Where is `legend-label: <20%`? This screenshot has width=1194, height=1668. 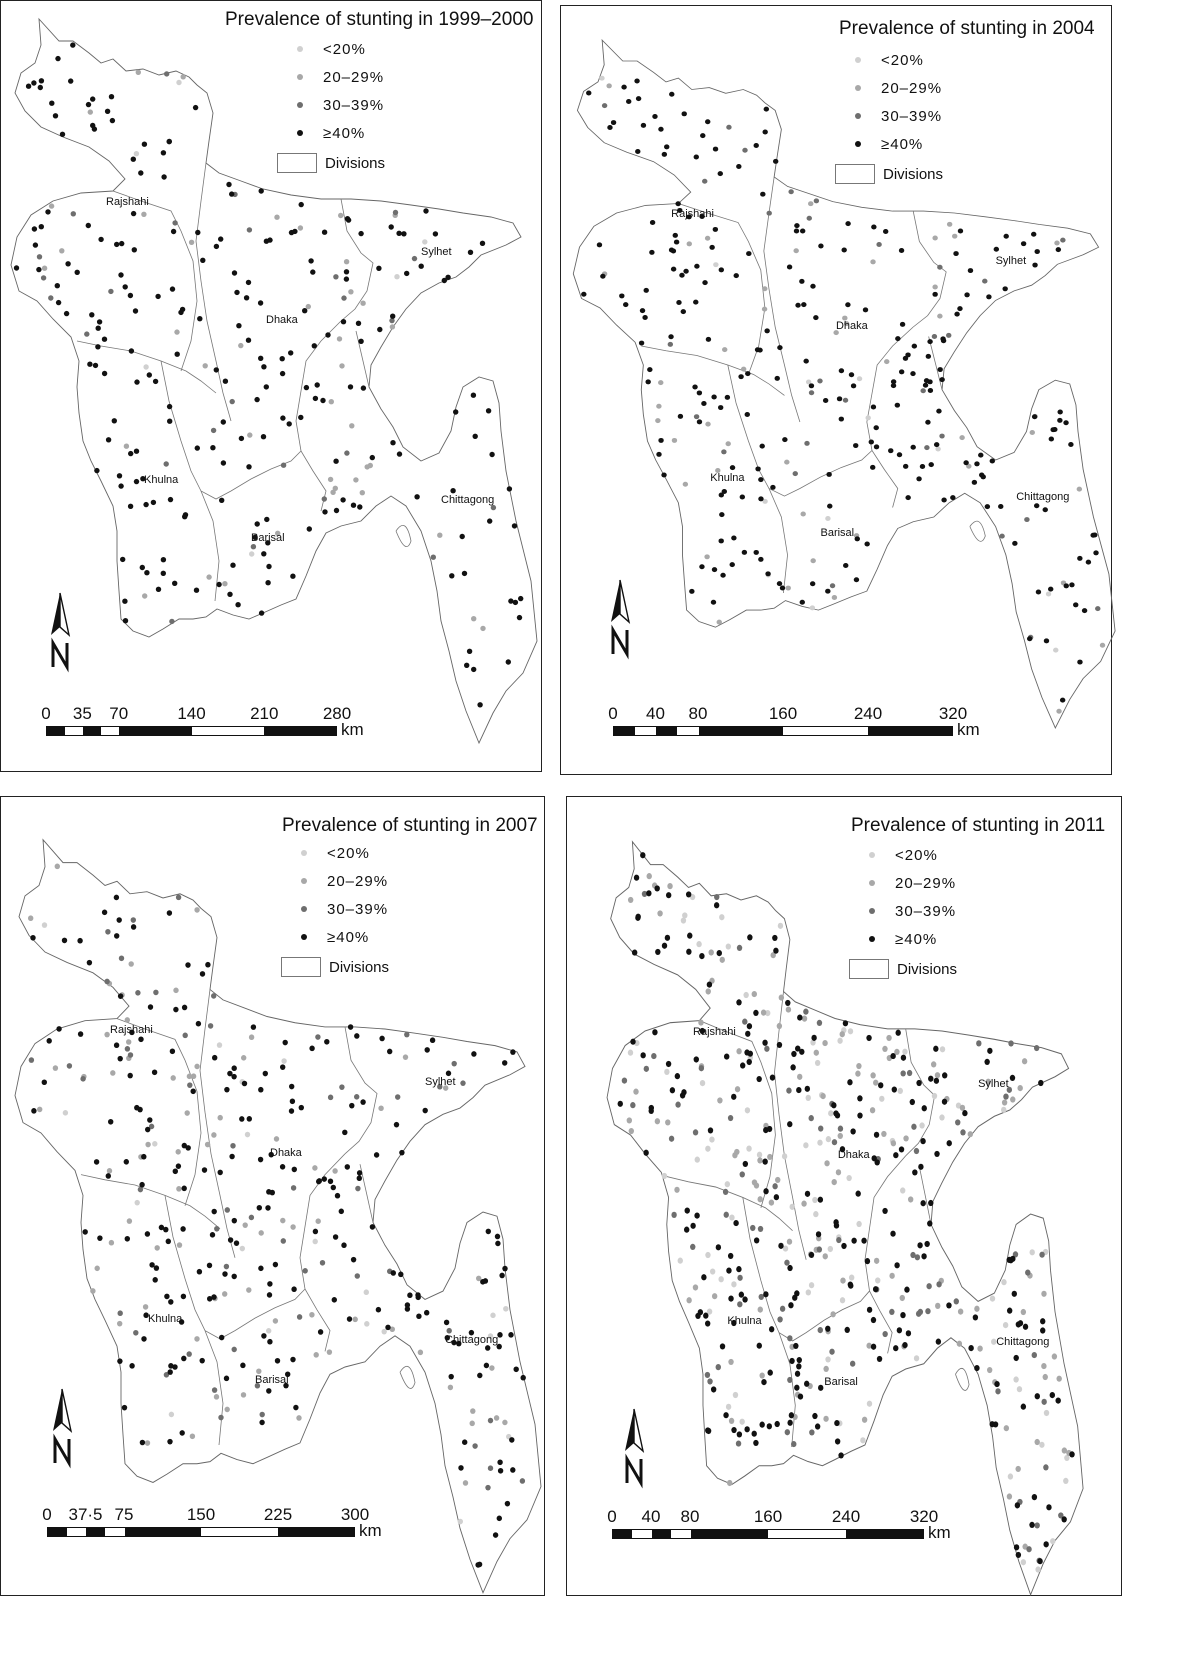 legend-label: <20% is located at coordinates (902, 60).